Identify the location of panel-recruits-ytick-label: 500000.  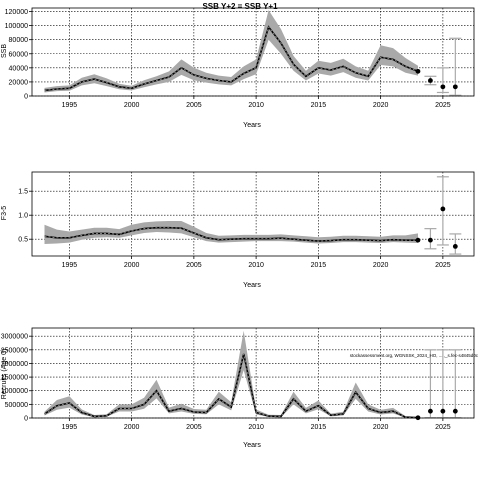
(16, 405).